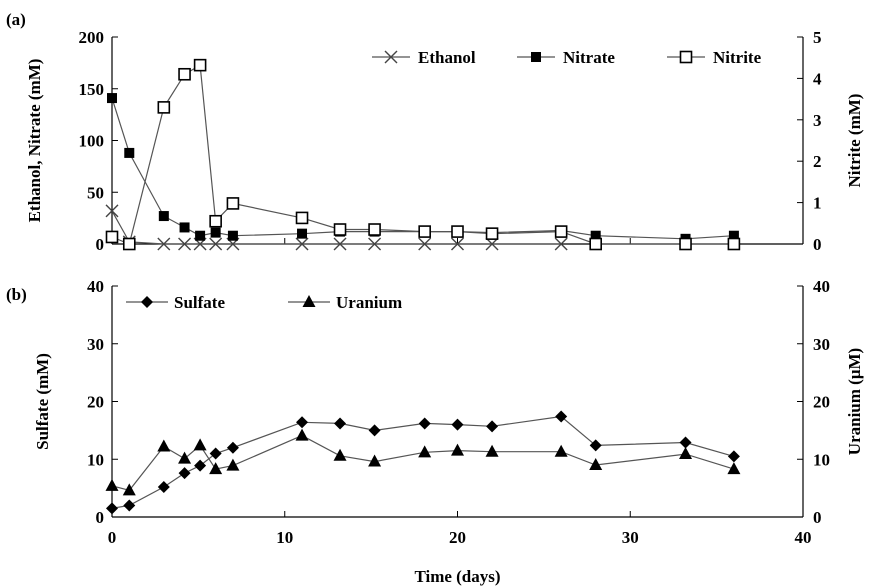 This screenshot has width=875, height=587. Describe the element at coordinates (821, 344) in the screenshot. I see `panel-b-right-tick-label-3: 30` at that location.